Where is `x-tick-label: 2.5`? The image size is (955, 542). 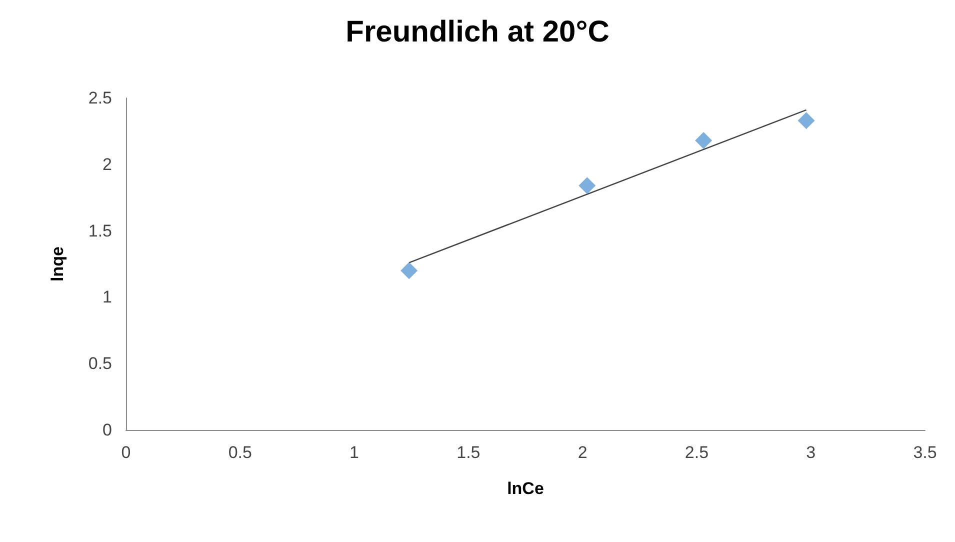 x-tick-label: 2.5 is located at coordinates (696, 452).